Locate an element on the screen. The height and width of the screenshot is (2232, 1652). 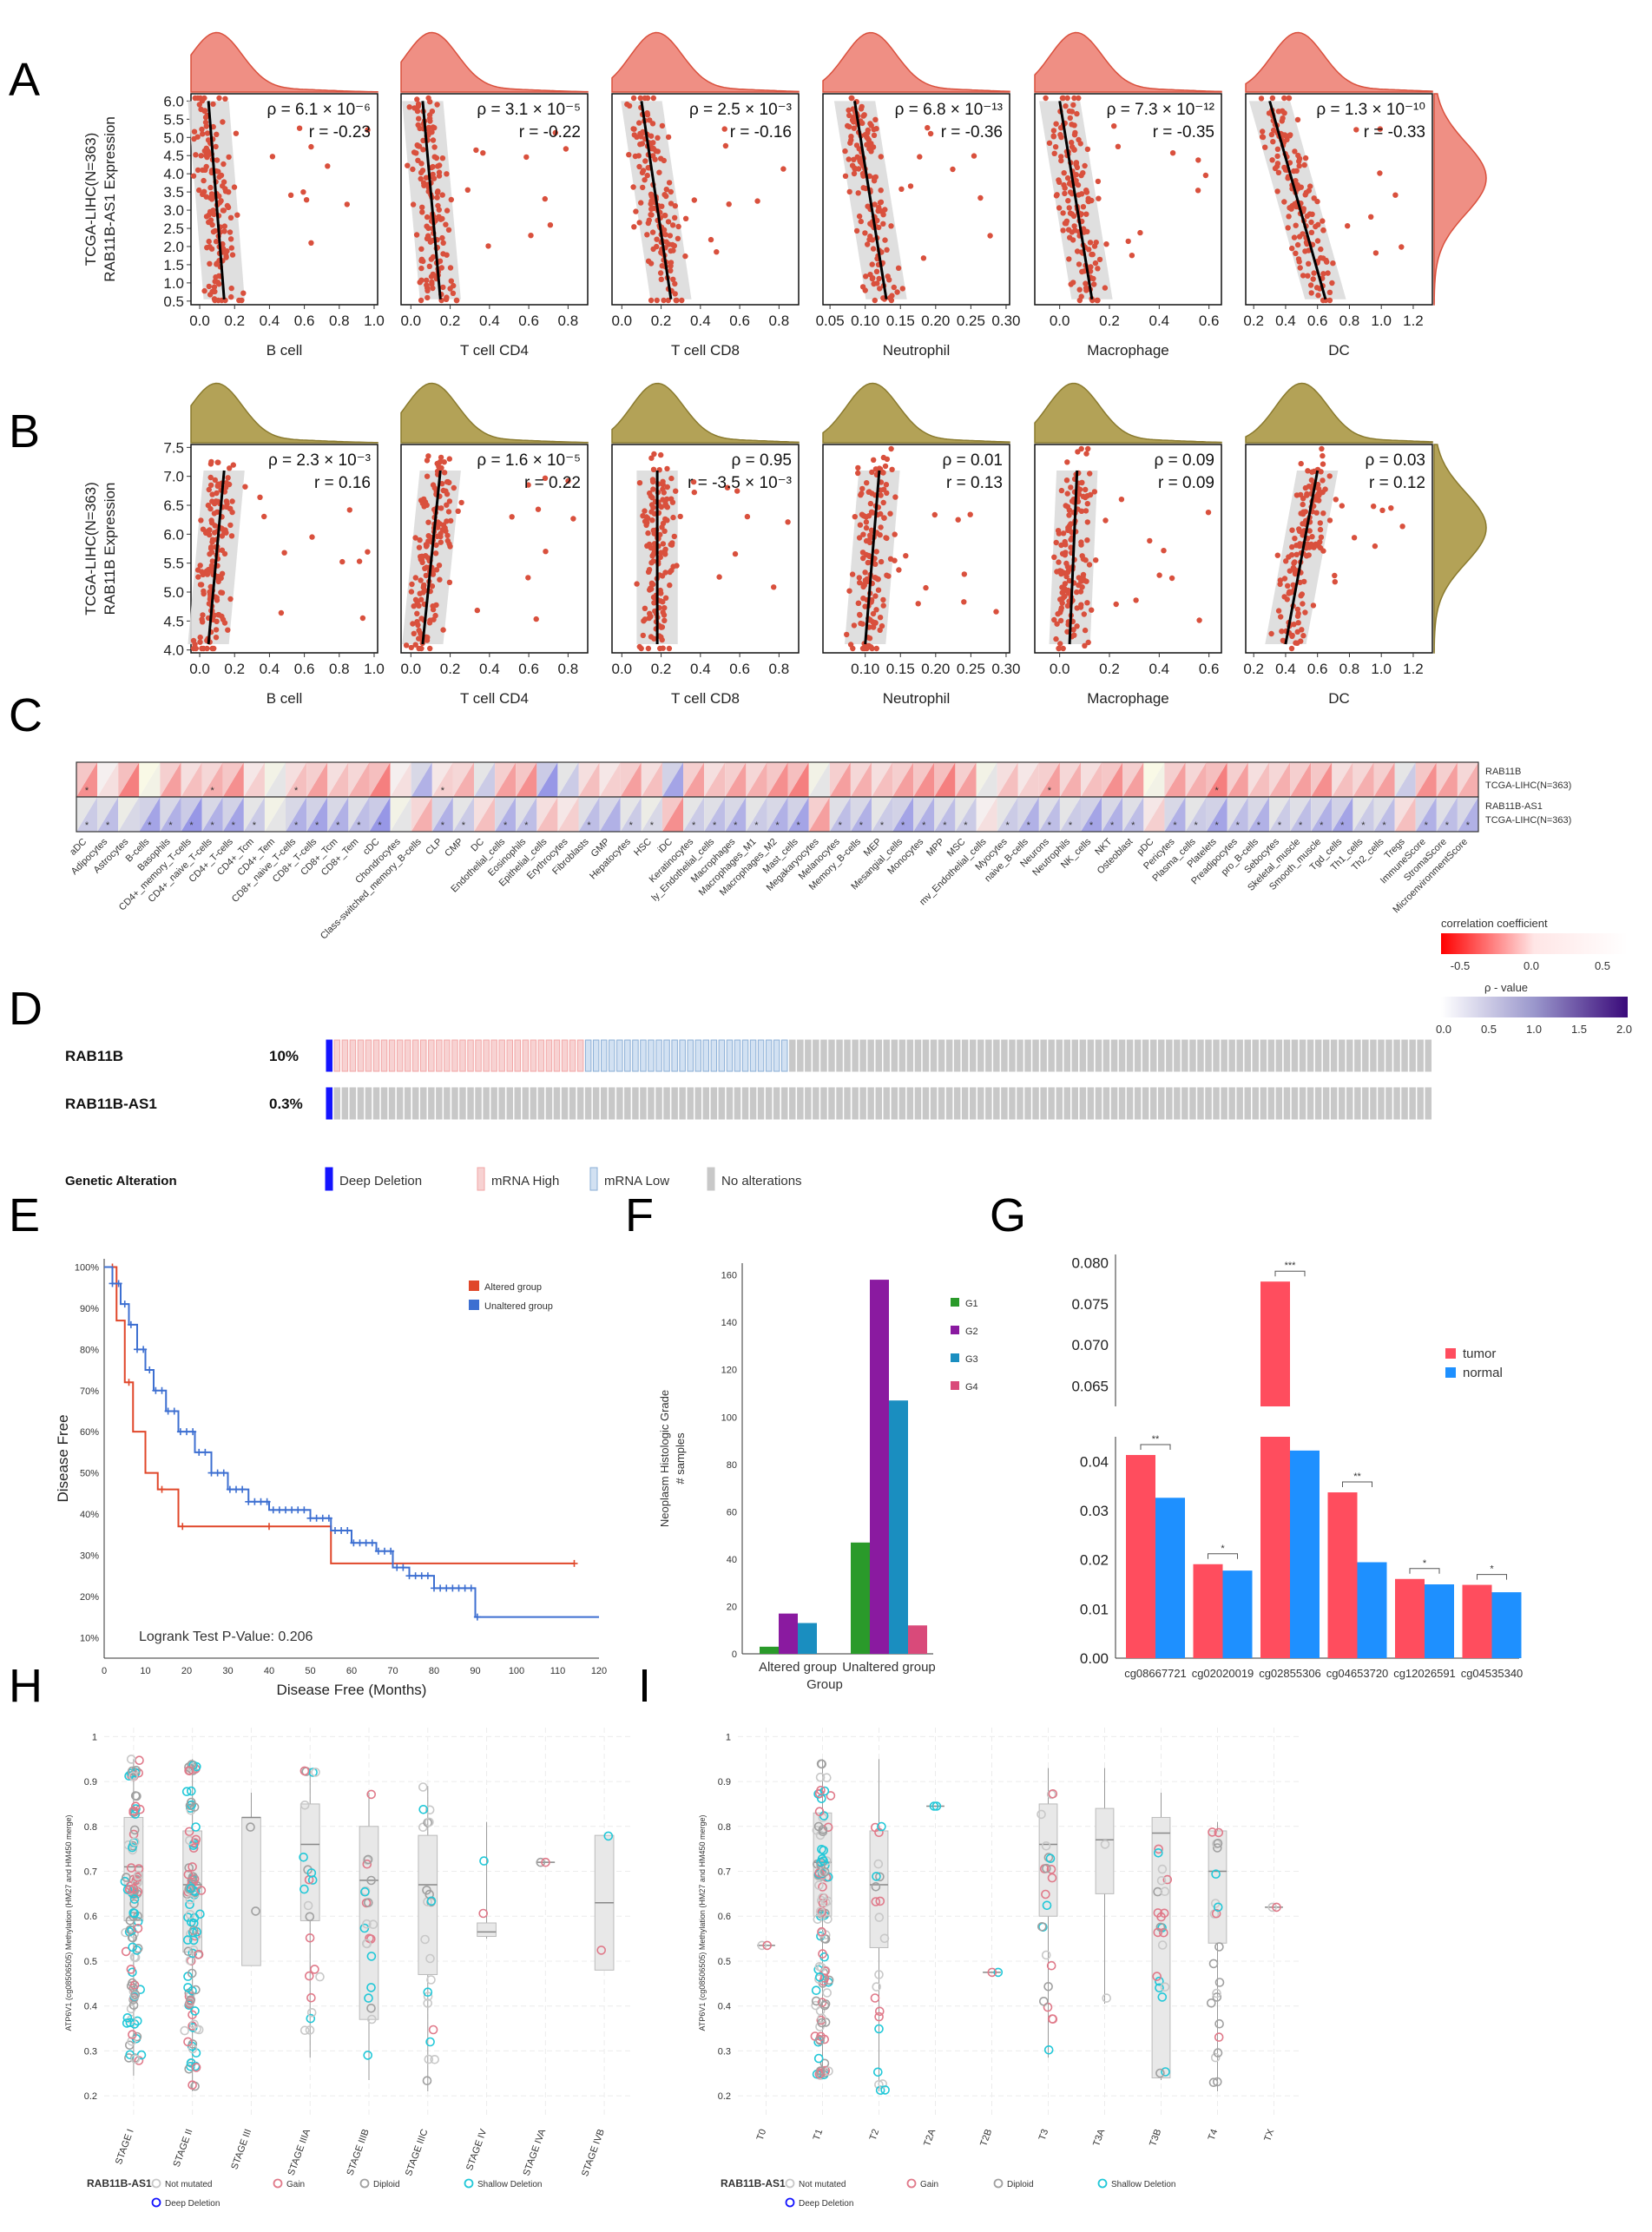
sample-mrna-low is located at coordinates (635, 1055).